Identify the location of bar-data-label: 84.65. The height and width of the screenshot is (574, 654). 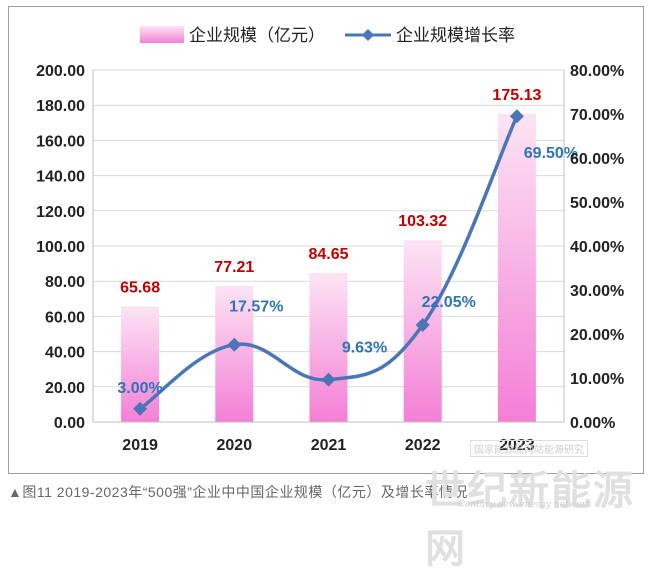
(328, 254).